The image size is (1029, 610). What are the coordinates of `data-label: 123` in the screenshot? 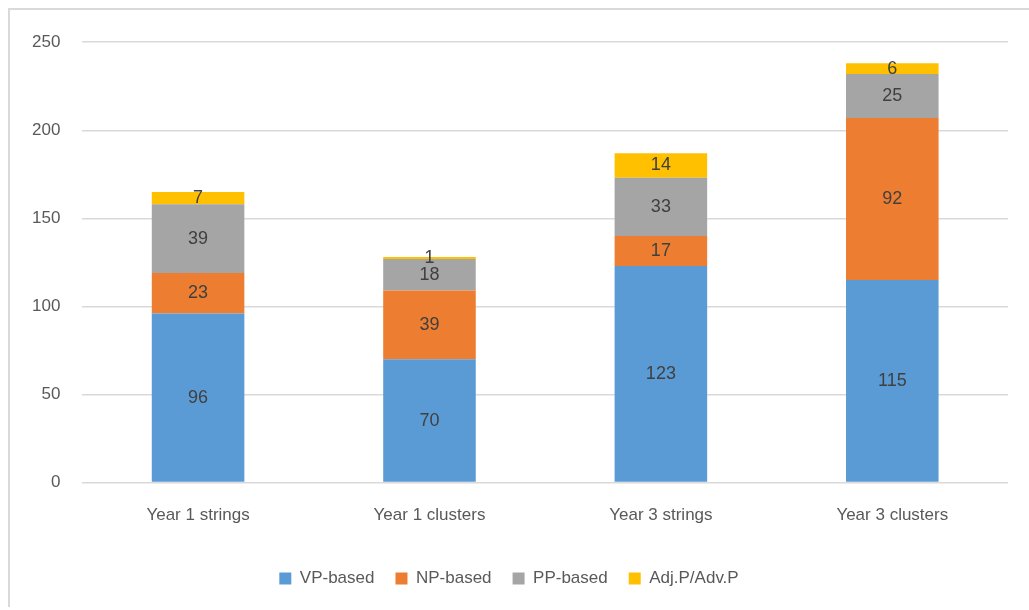 It's located at (660, 372).